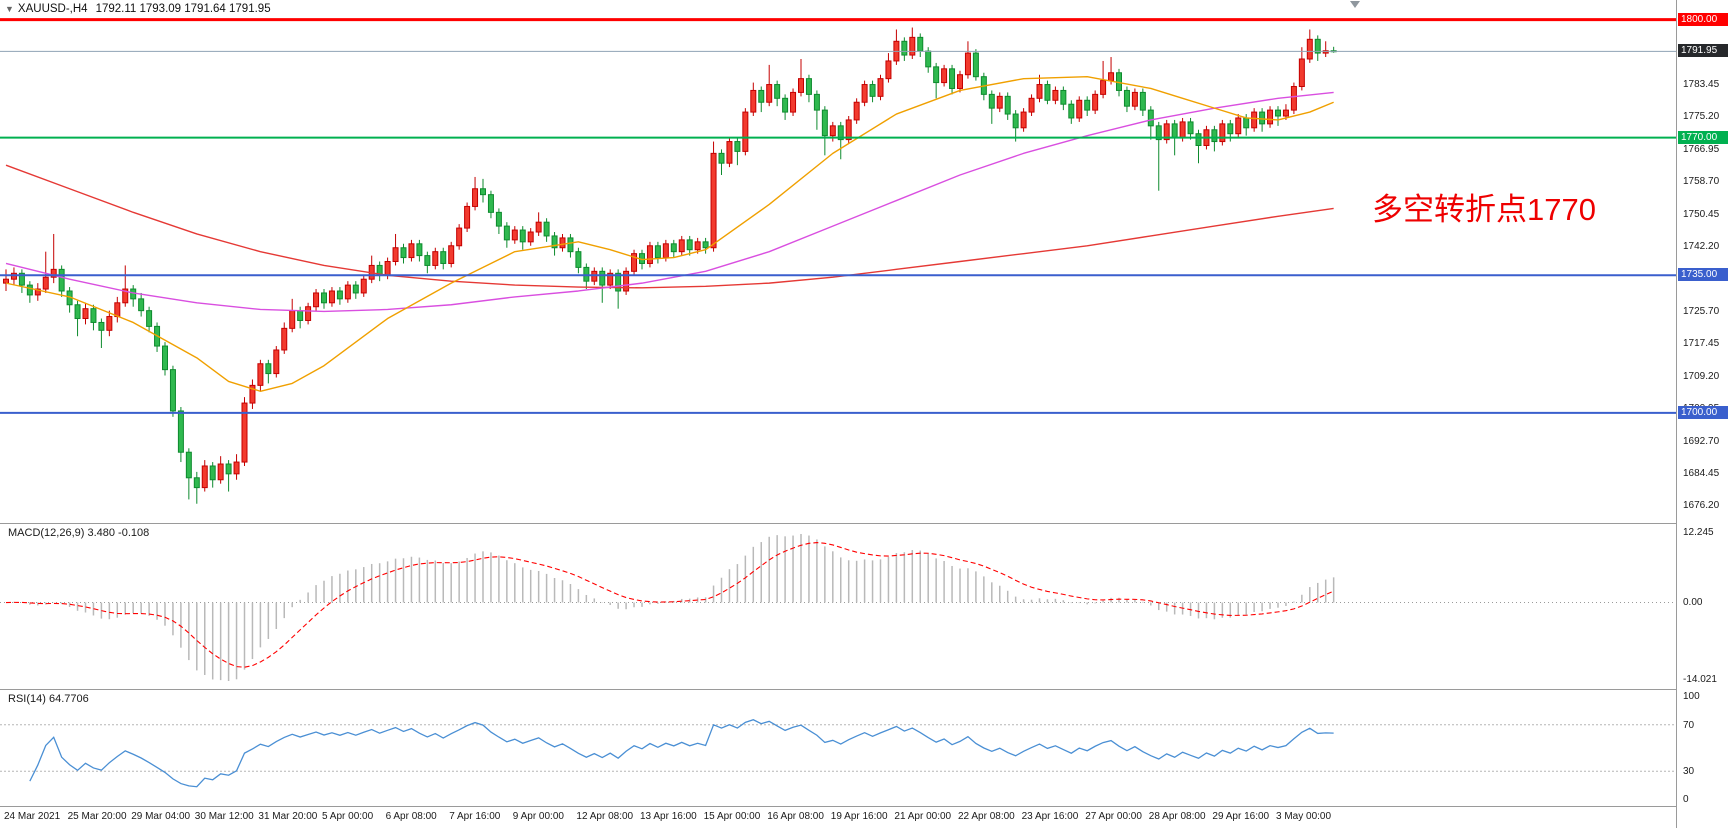 This screenshot has height=828, width=1730. Describe the element at coordinates (1484, 209) in the screenshot. I see `chart-annotation-text: 多空转折点1770` at that location.